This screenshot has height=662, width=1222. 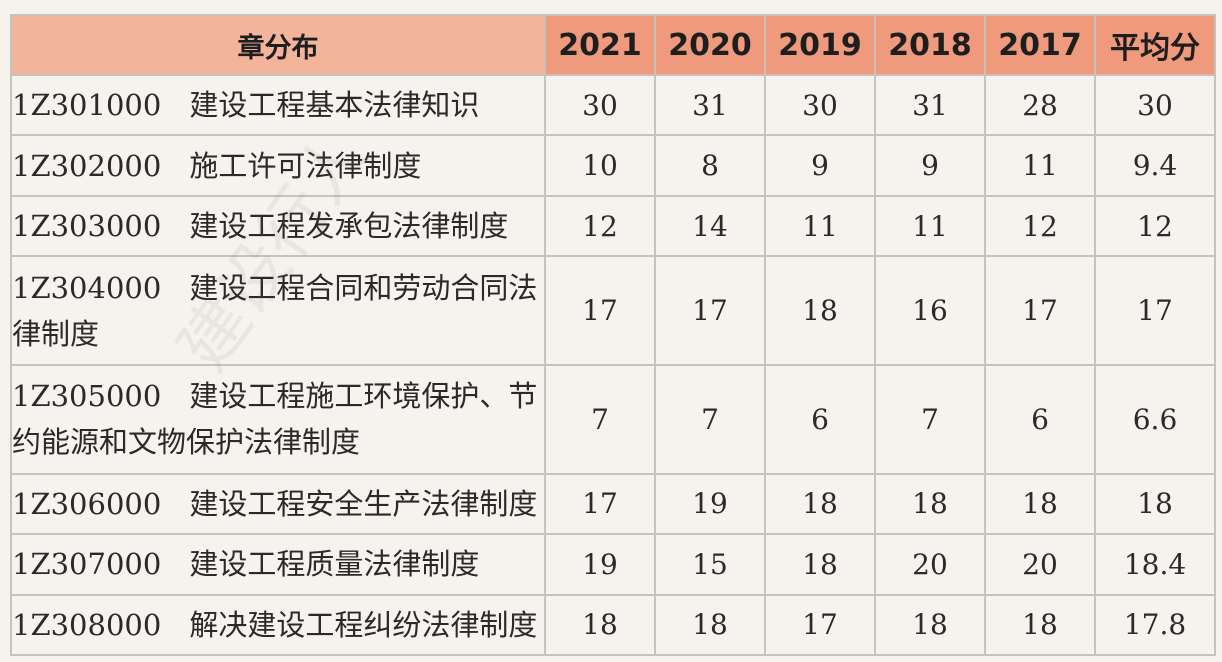 I want to click on chapter-name: 解决建设工程纠纷法律制度, so click(x=363, y=624).